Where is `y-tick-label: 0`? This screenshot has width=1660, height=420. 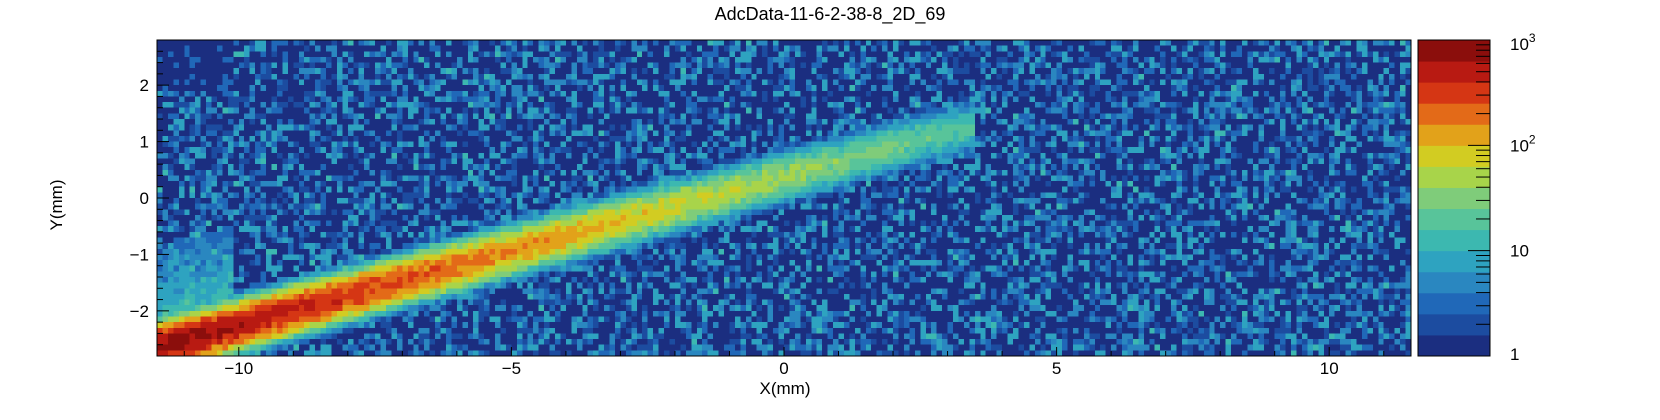
y-tick-label: 0 is located at coordinates (144, 198).